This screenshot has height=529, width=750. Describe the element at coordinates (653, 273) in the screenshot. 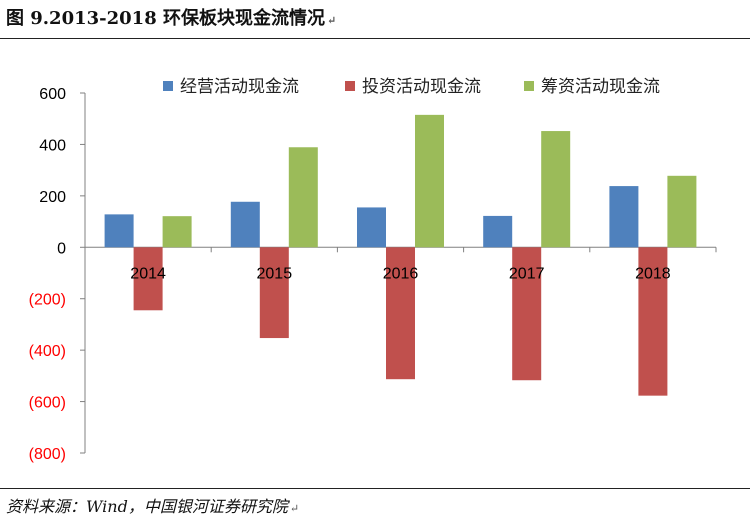

I see `x-category-label: 2018` at that location.